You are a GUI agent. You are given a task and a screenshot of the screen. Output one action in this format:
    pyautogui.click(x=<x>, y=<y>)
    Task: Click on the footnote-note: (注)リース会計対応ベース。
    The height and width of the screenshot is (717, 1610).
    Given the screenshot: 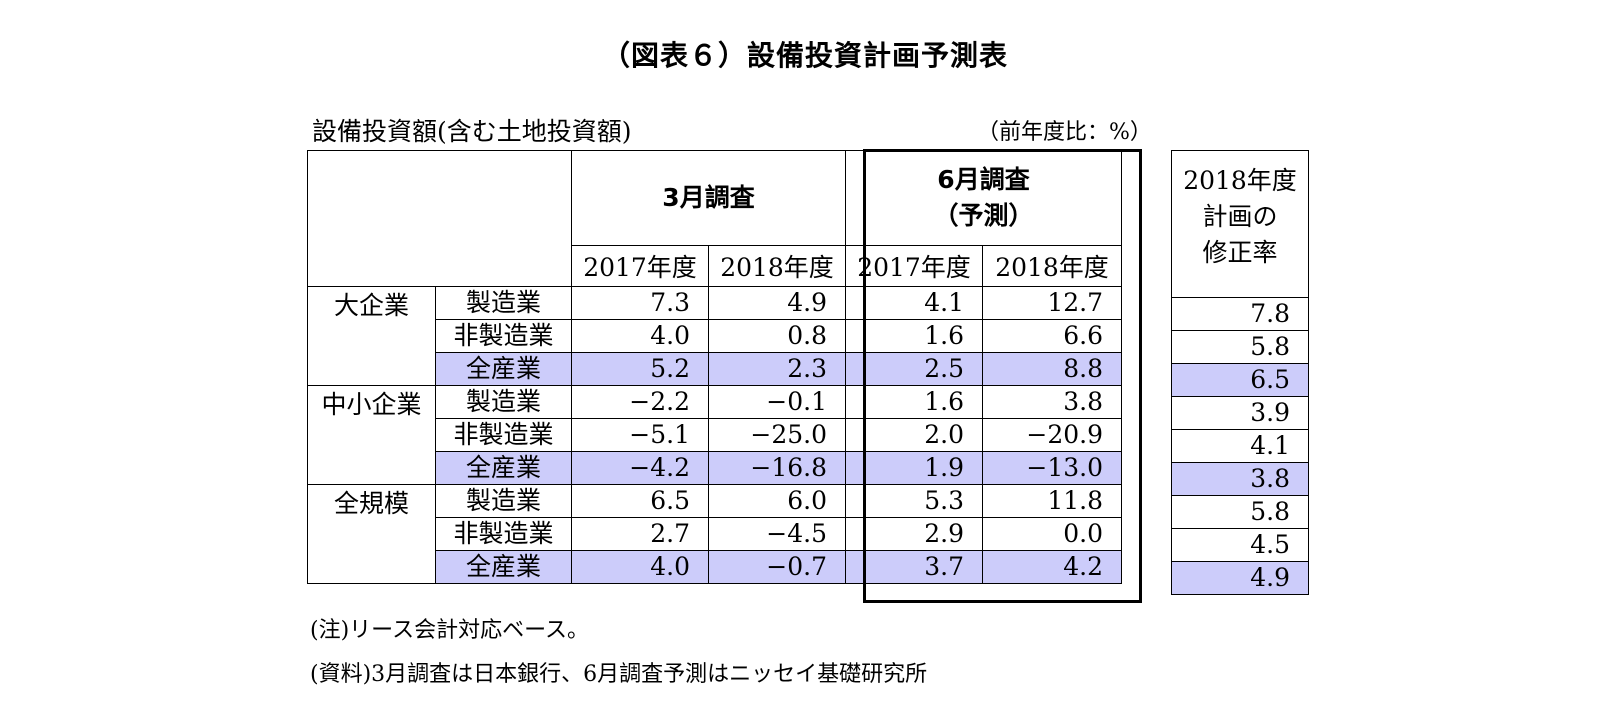 What is the action you would take?
    pyautogui.click(x=449, y=630)
    